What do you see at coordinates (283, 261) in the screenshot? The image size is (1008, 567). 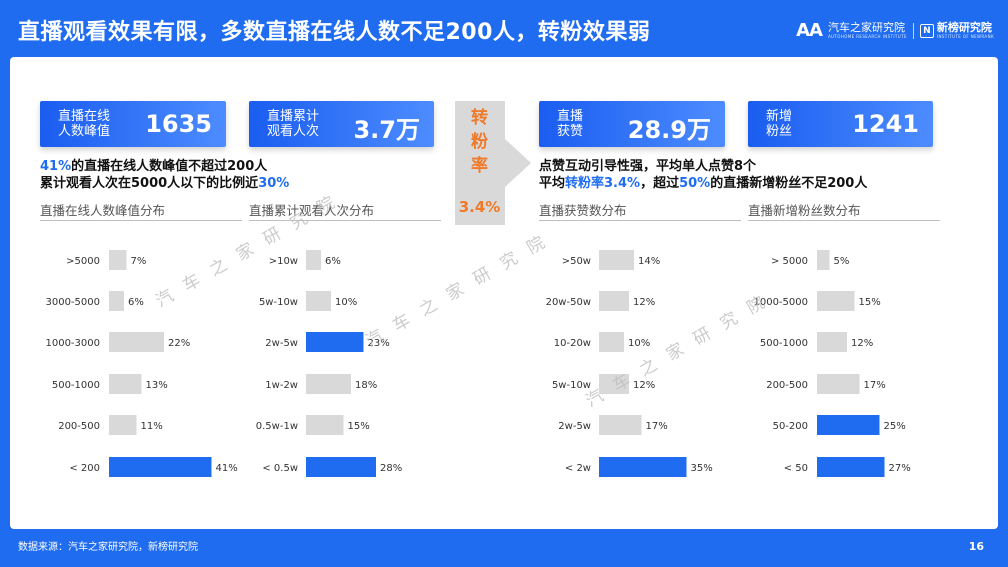 I see `category-label: >10w` at bounding box center [283, 261].